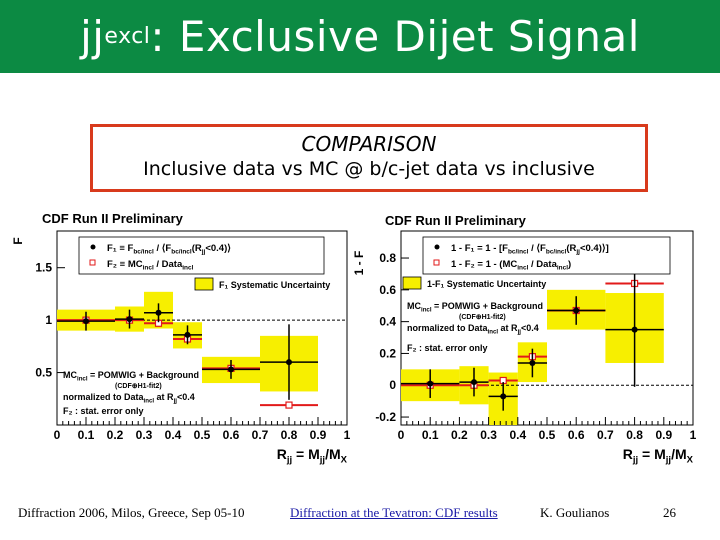 This screenshot has height=540, width=720. Describe the element at coordinates (274, 285) in the screenshot. I see `legend-band-label: F₁ Systematic Uncertainty` at that location.